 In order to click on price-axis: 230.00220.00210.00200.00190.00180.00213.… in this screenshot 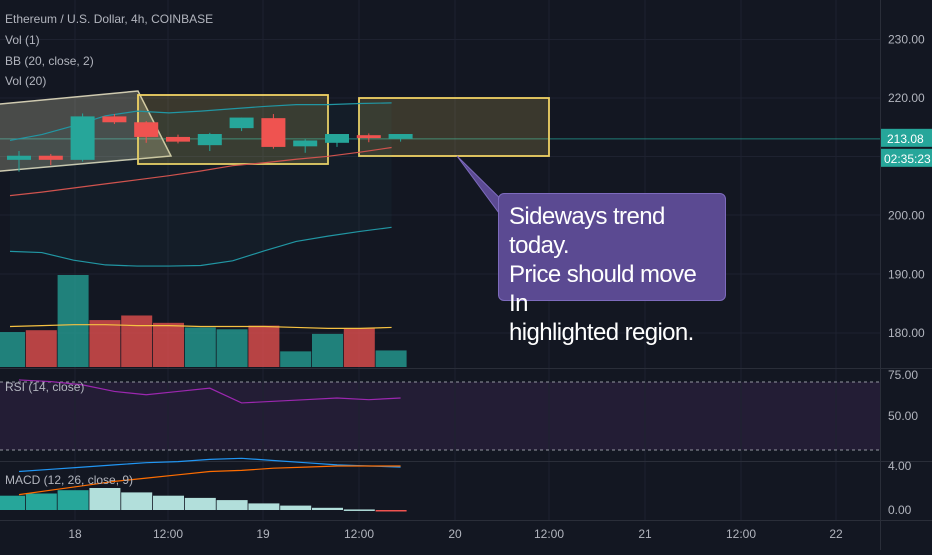, I will do `click(906, 275)`.